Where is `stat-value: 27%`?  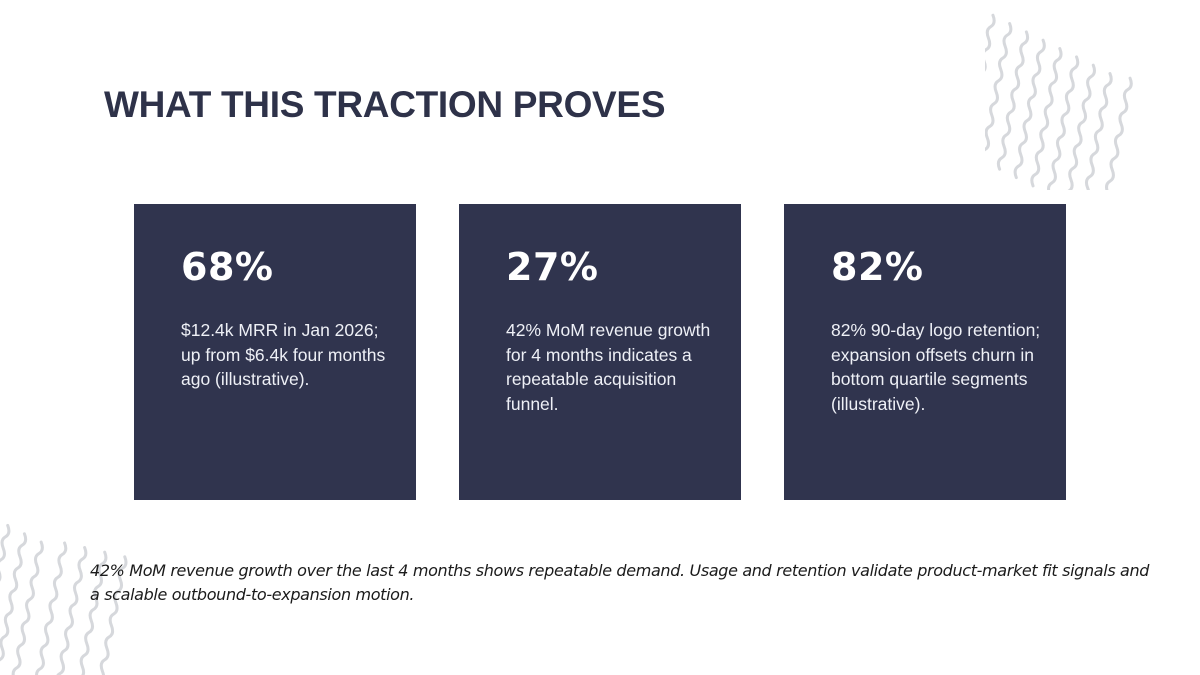
stat-value: 27% is located at coordinates (552, 267).